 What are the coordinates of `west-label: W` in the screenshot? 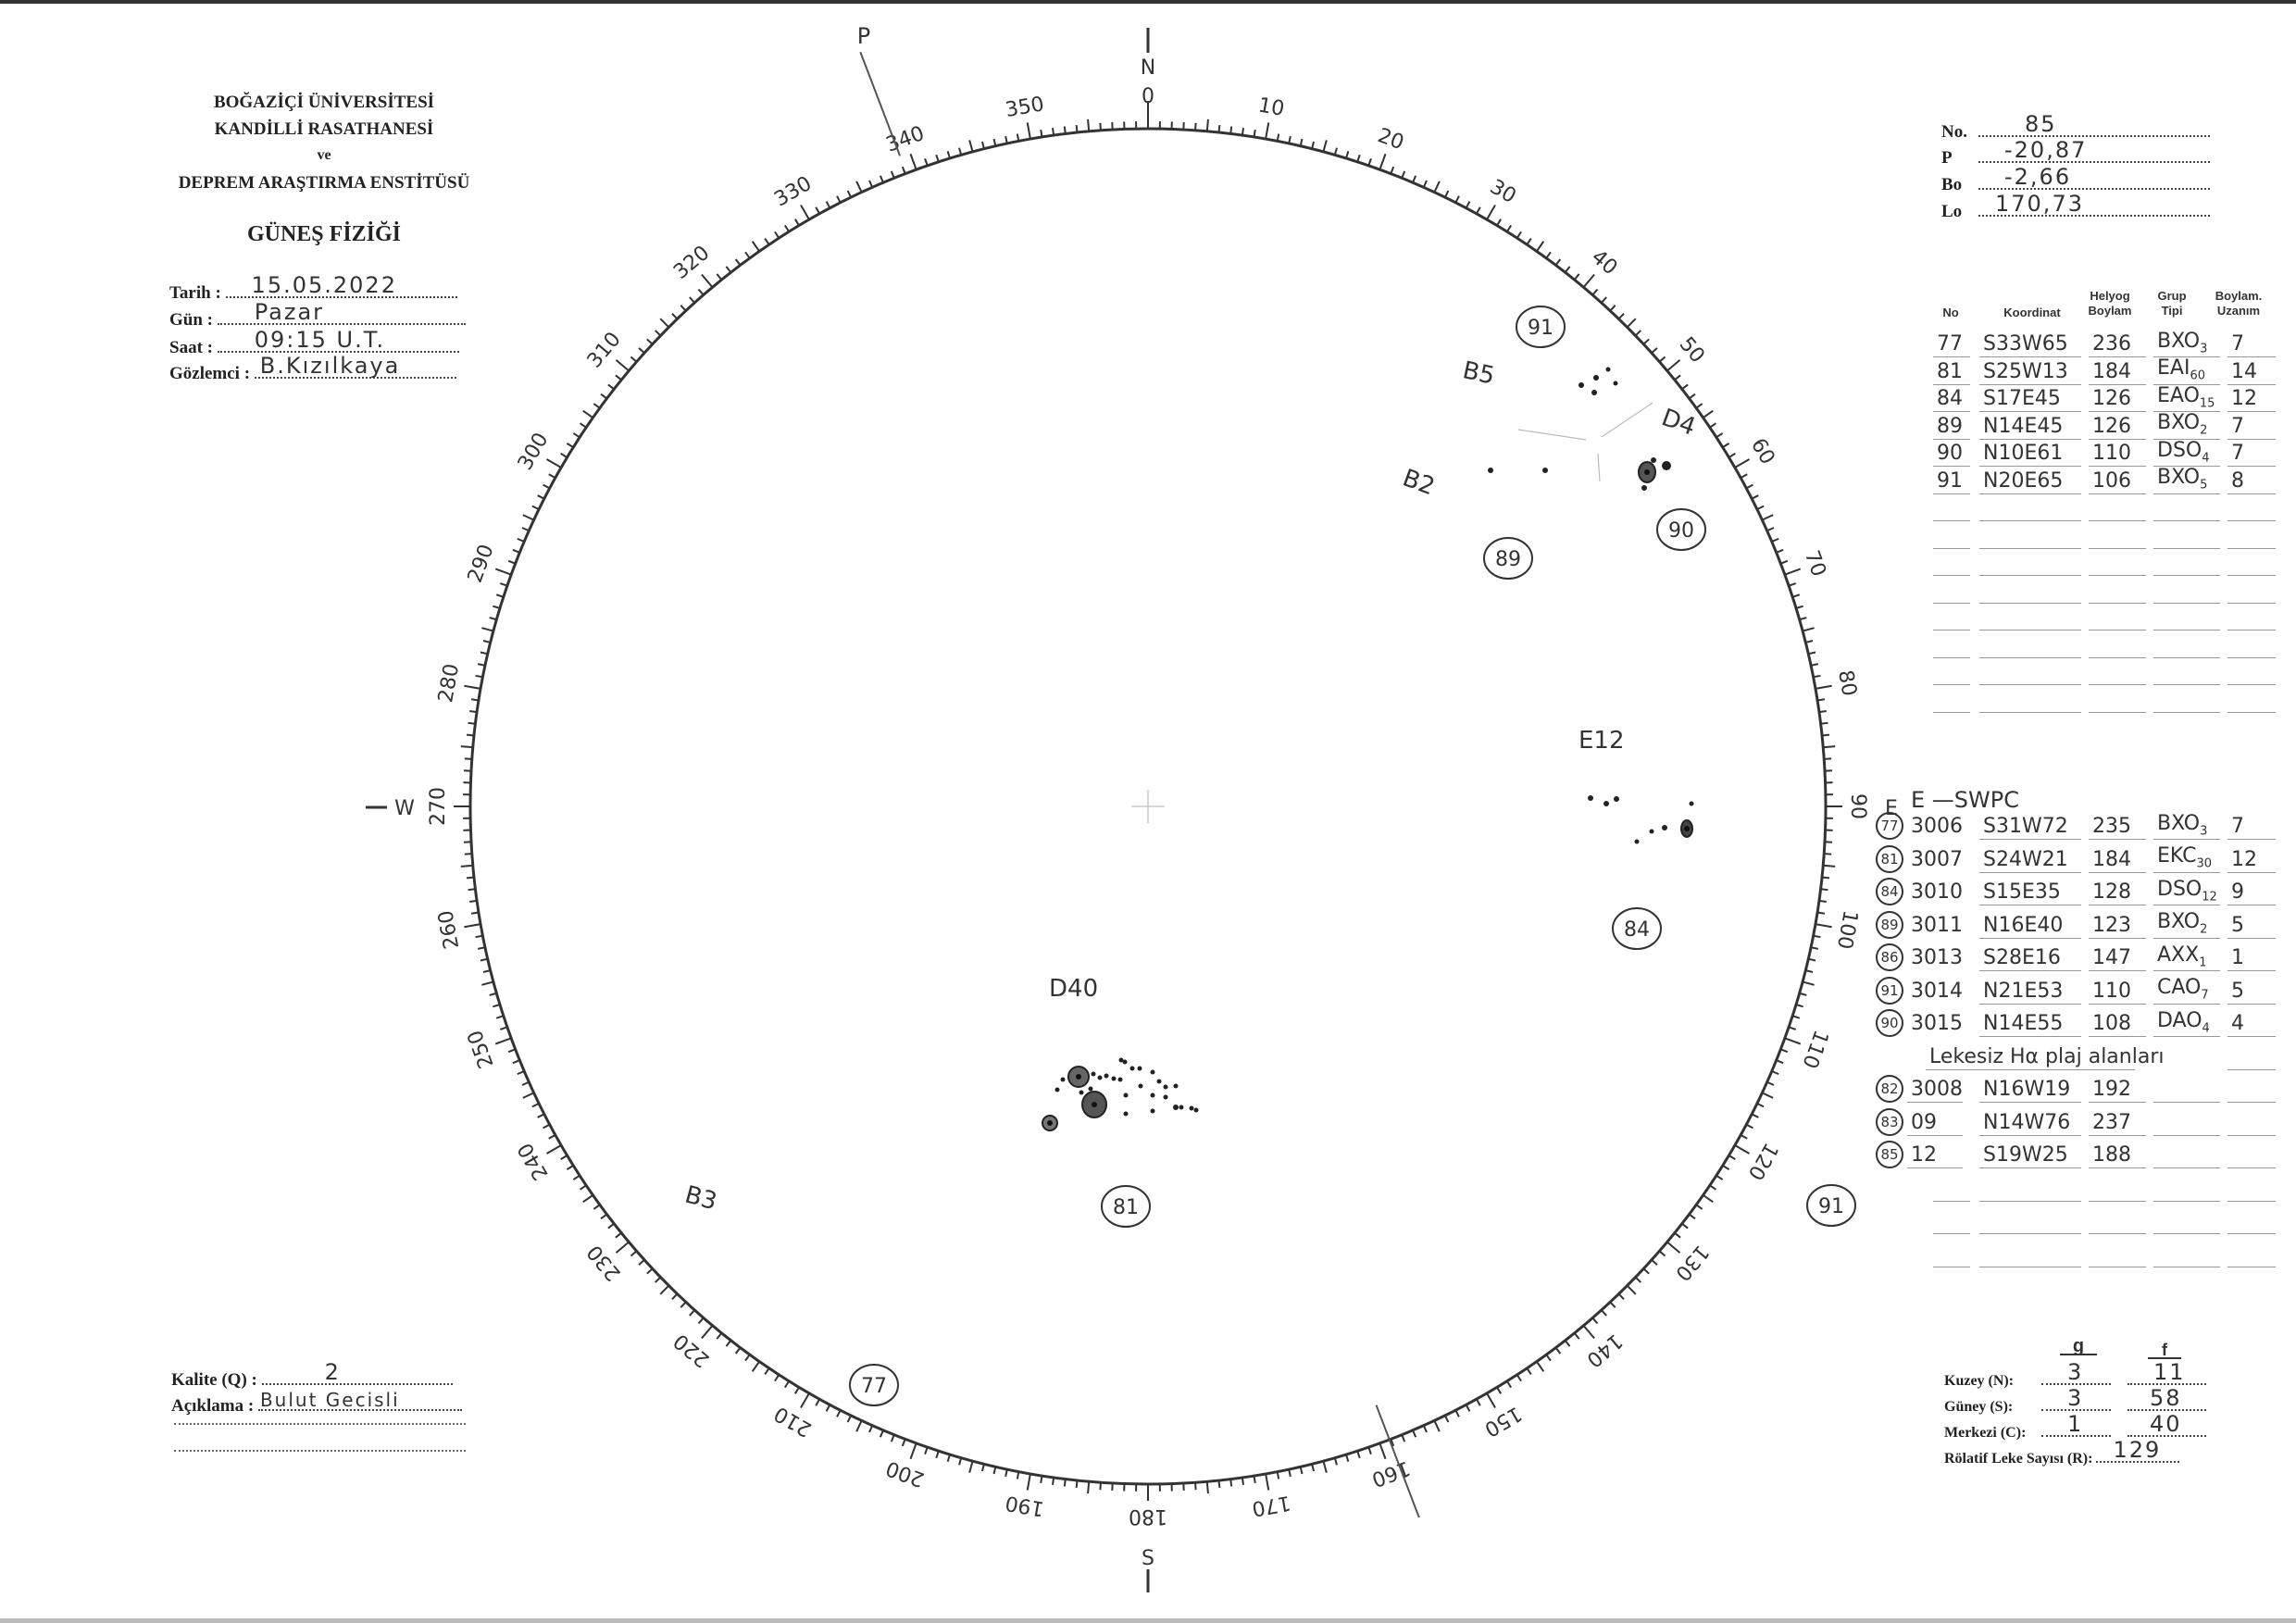 It's located at (404, 808).